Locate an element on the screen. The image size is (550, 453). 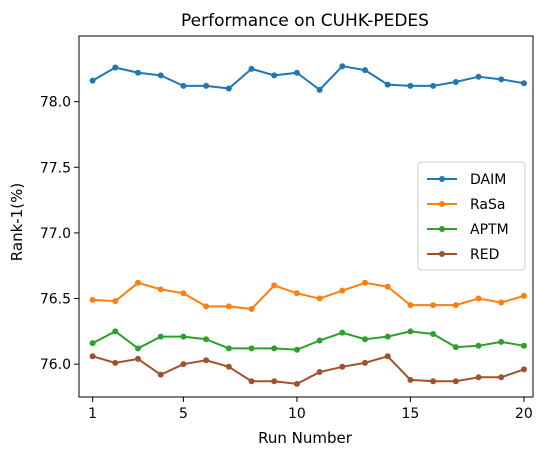
series-aptm is located at coordinates (308, 340).